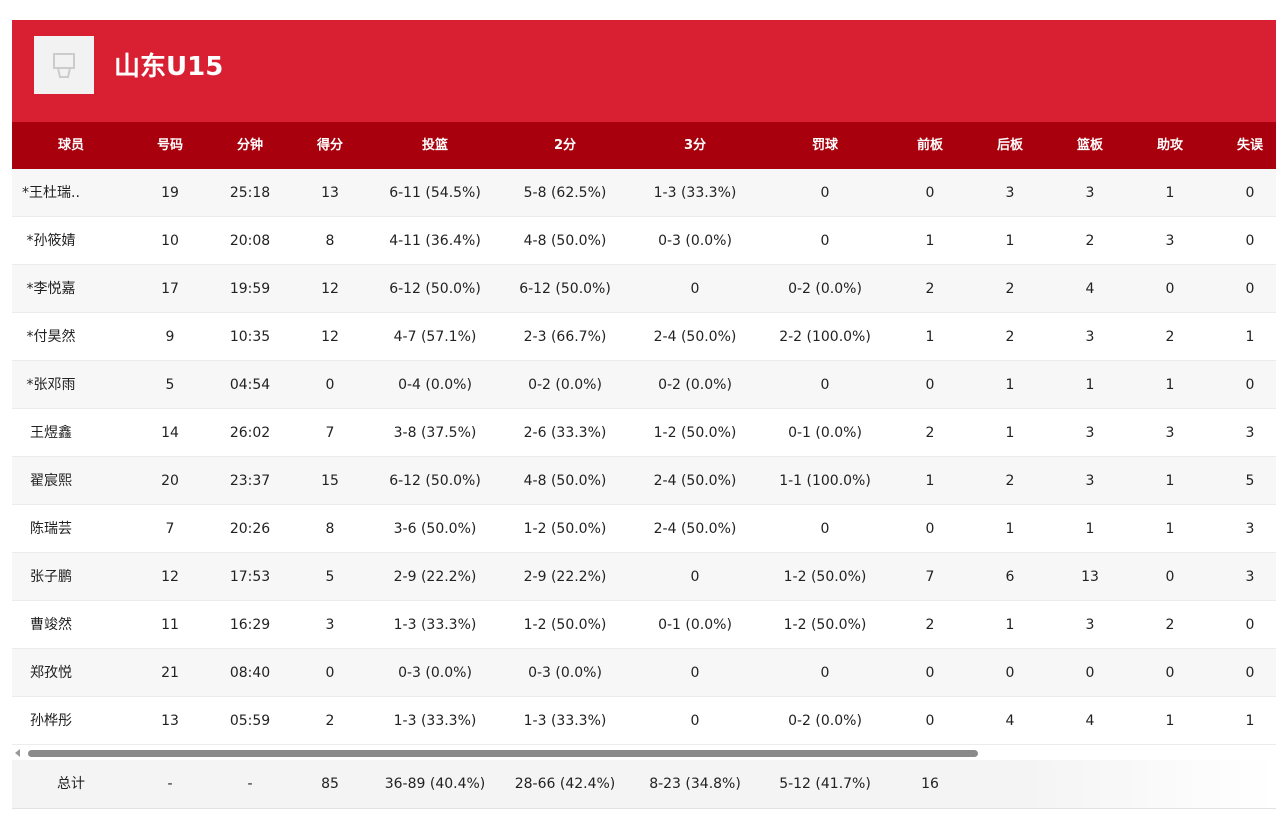 Image resolution: width=1276 pixels, height=813 pixels. What do you see at coordinates (170, 625) in the screenshot?
I see `stat-cell: 11` at bounding box center [170, 625].